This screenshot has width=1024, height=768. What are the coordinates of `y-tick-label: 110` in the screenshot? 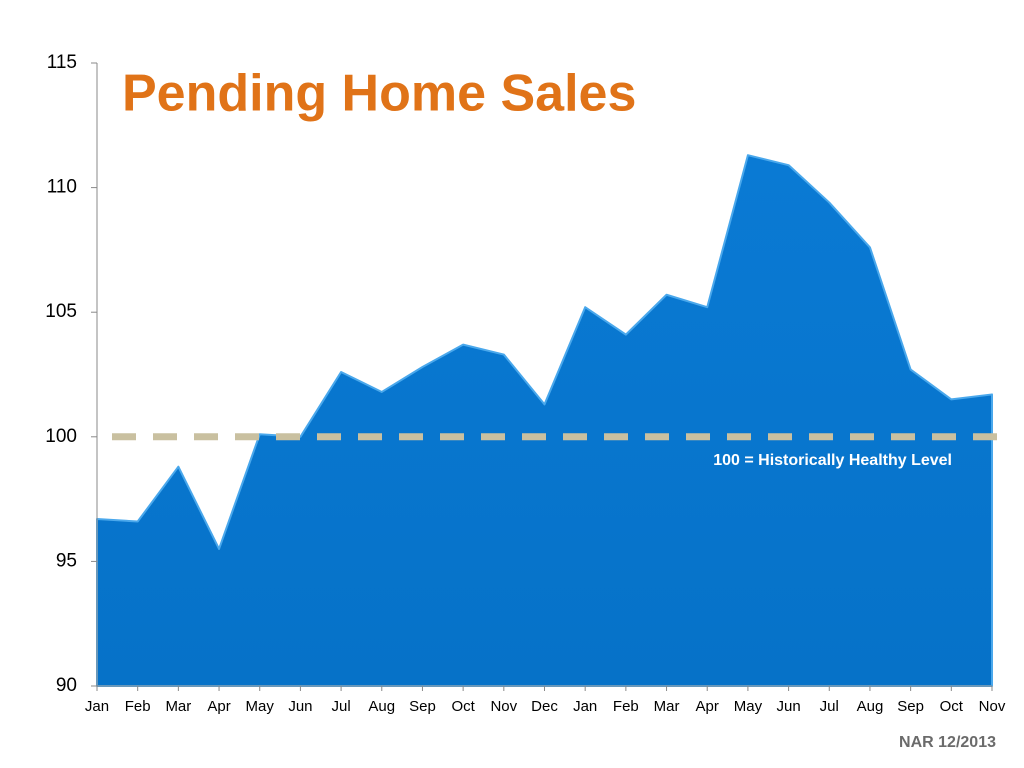 It's located at (62, 187).